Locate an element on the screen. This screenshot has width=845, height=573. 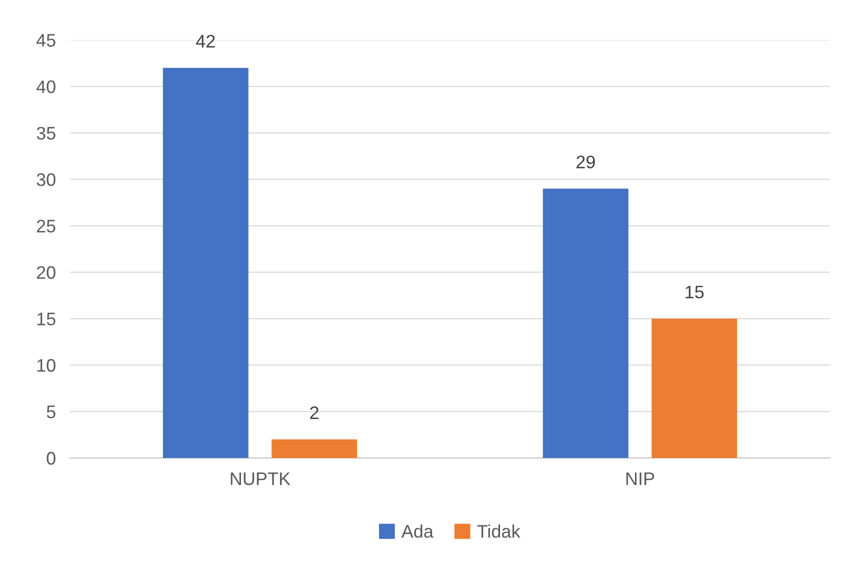
y-tick-label: 25 is located at coordinates (46, 226).